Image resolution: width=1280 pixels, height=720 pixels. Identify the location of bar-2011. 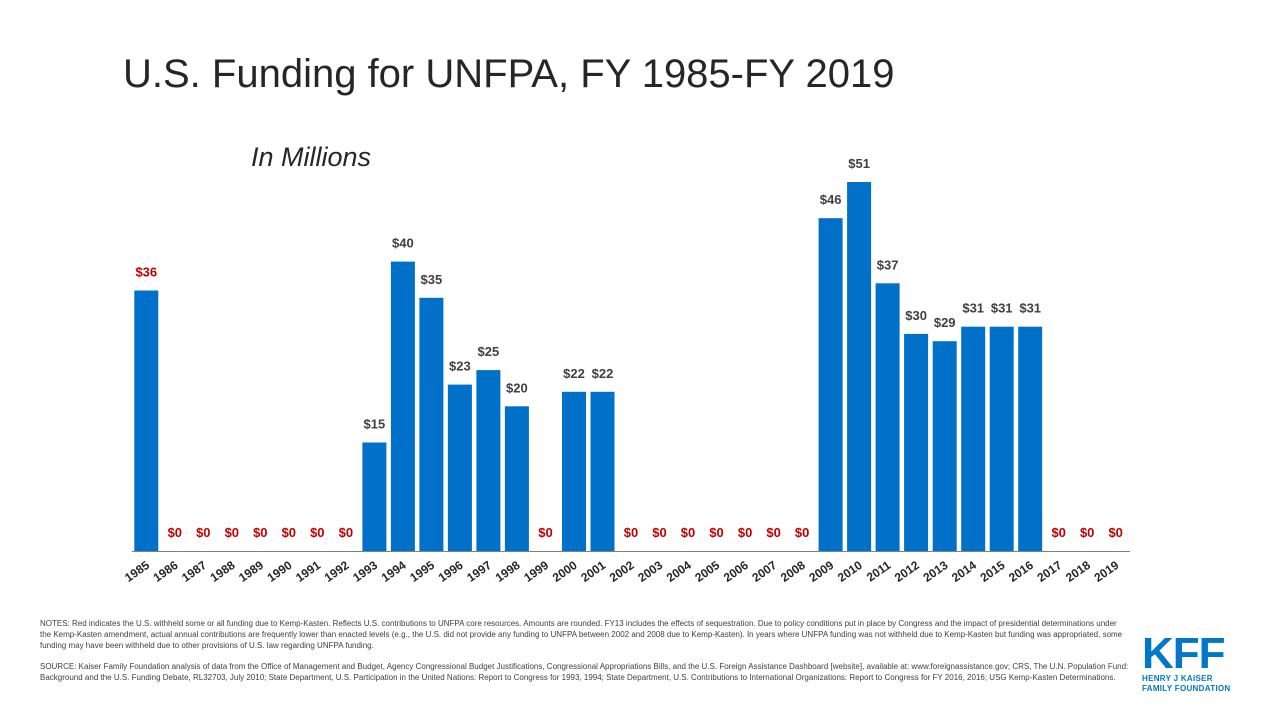
(887, 417).